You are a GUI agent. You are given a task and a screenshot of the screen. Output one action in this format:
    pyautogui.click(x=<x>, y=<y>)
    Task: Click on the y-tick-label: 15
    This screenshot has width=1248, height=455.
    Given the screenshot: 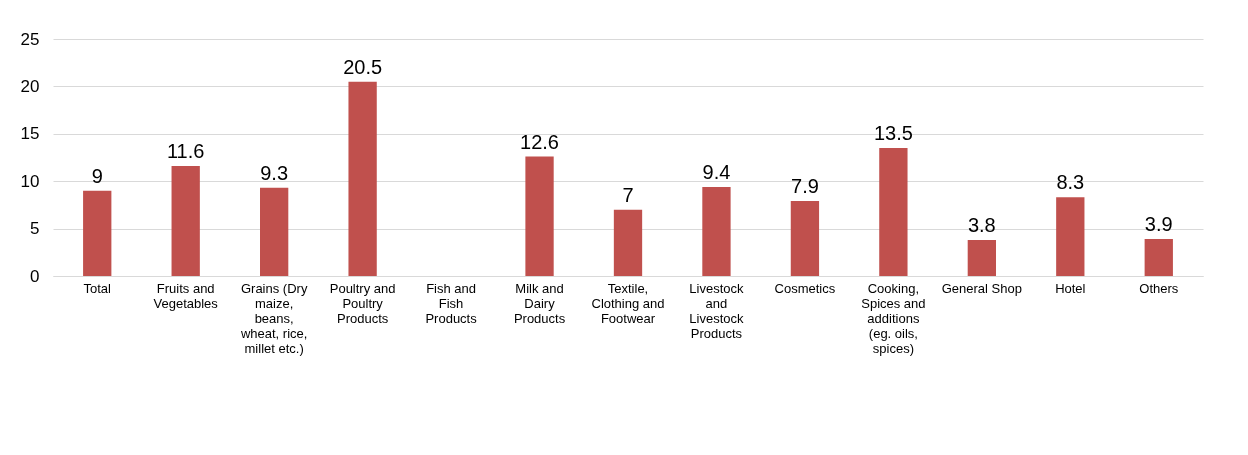 What is the action you would take?
    pyautogui.click(x=30, y=134)
    